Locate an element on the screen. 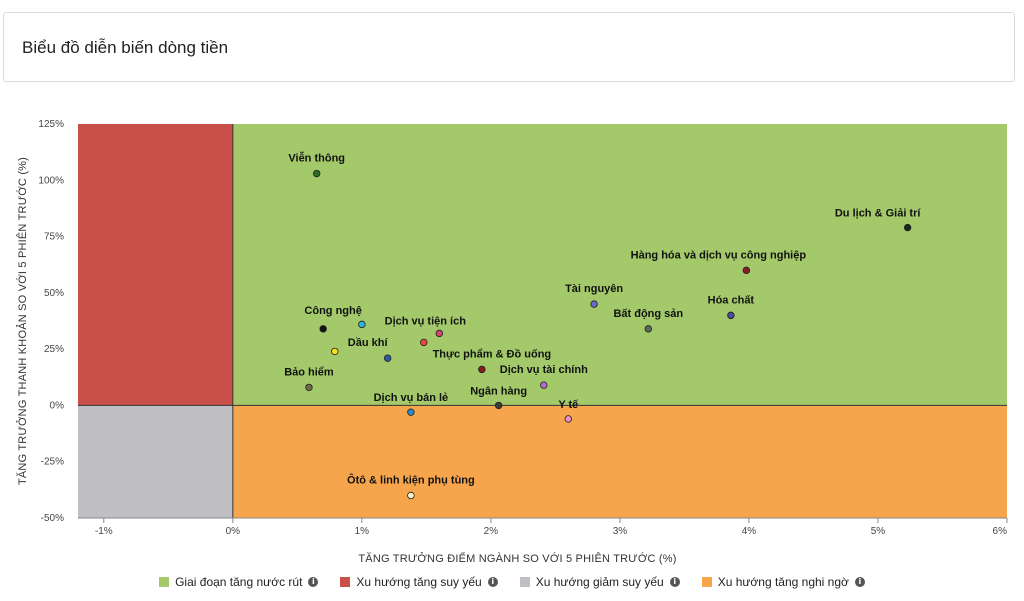 This screenshot has width=1024, height=601. legend-label: Xu hướng tăng nghi ngờ is located at coordinates (783, 582).